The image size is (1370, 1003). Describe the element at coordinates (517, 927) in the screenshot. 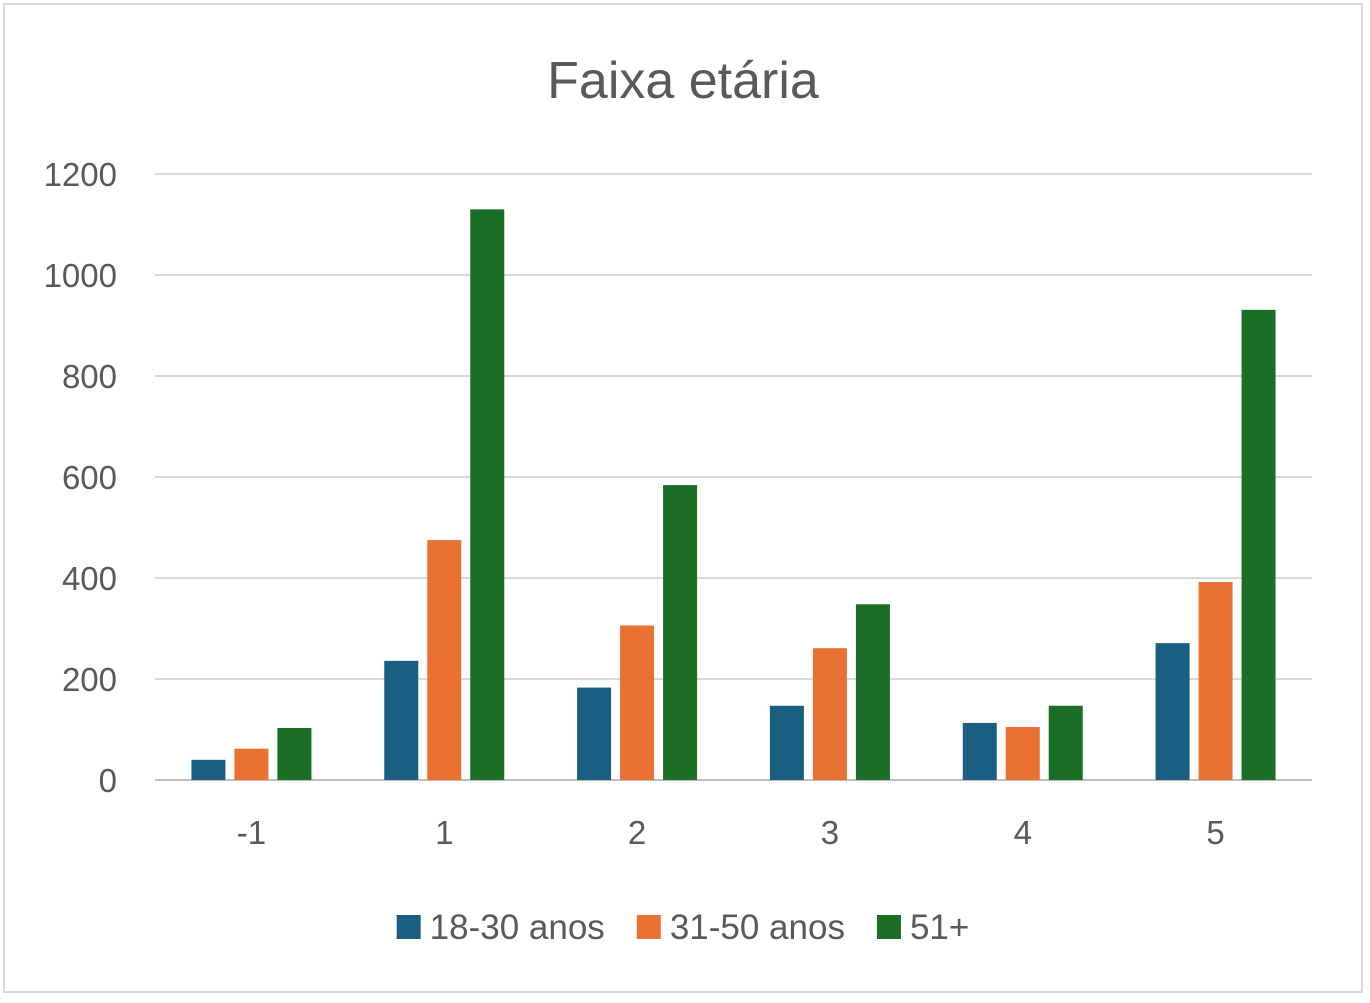

I see `legend-label: 18-30 anos` at that location.